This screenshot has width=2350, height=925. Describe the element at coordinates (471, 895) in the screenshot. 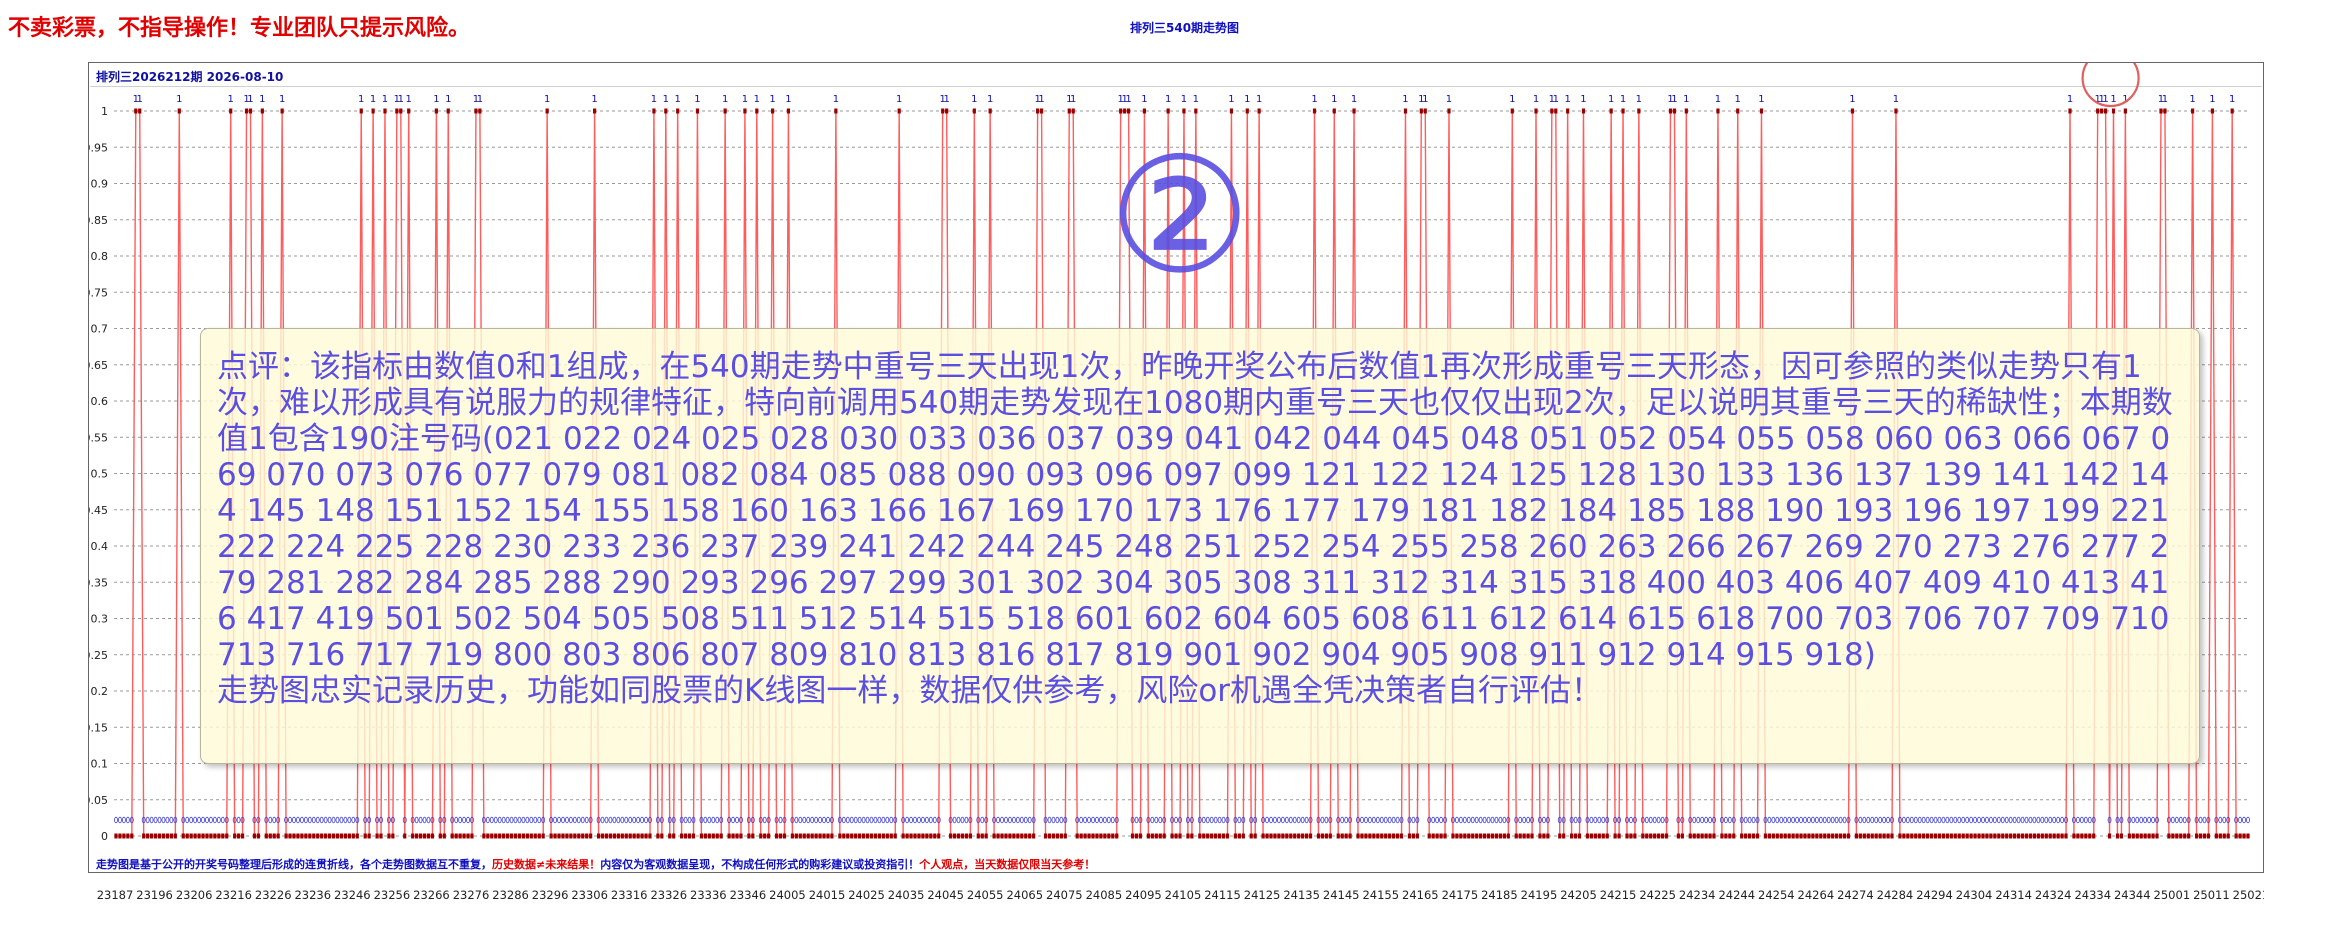

I see `x-tick-label: 23276` at that location.